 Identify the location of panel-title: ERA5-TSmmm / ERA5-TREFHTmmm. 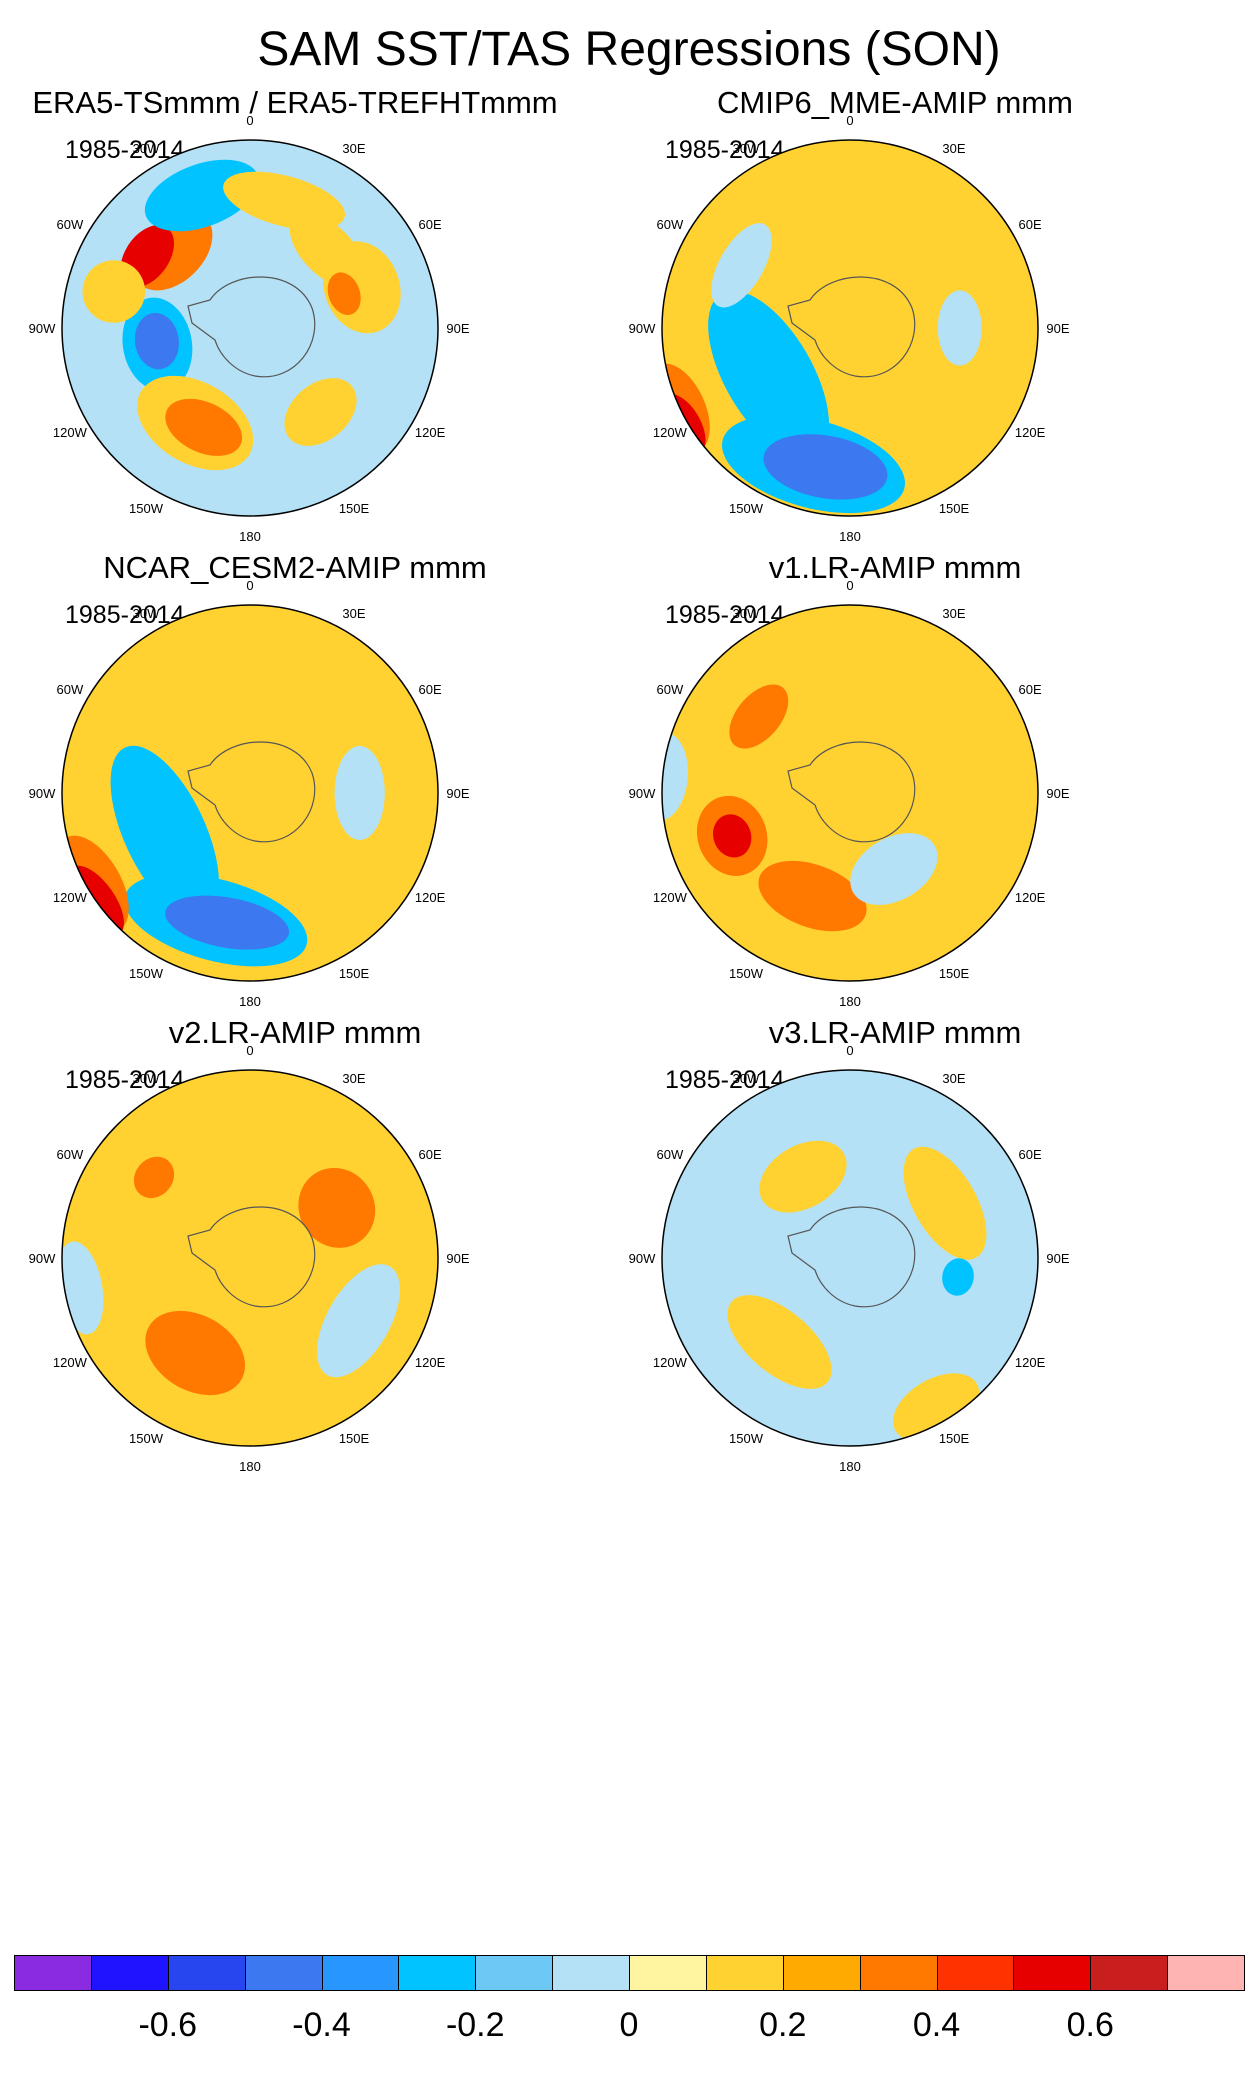
(295, 102).